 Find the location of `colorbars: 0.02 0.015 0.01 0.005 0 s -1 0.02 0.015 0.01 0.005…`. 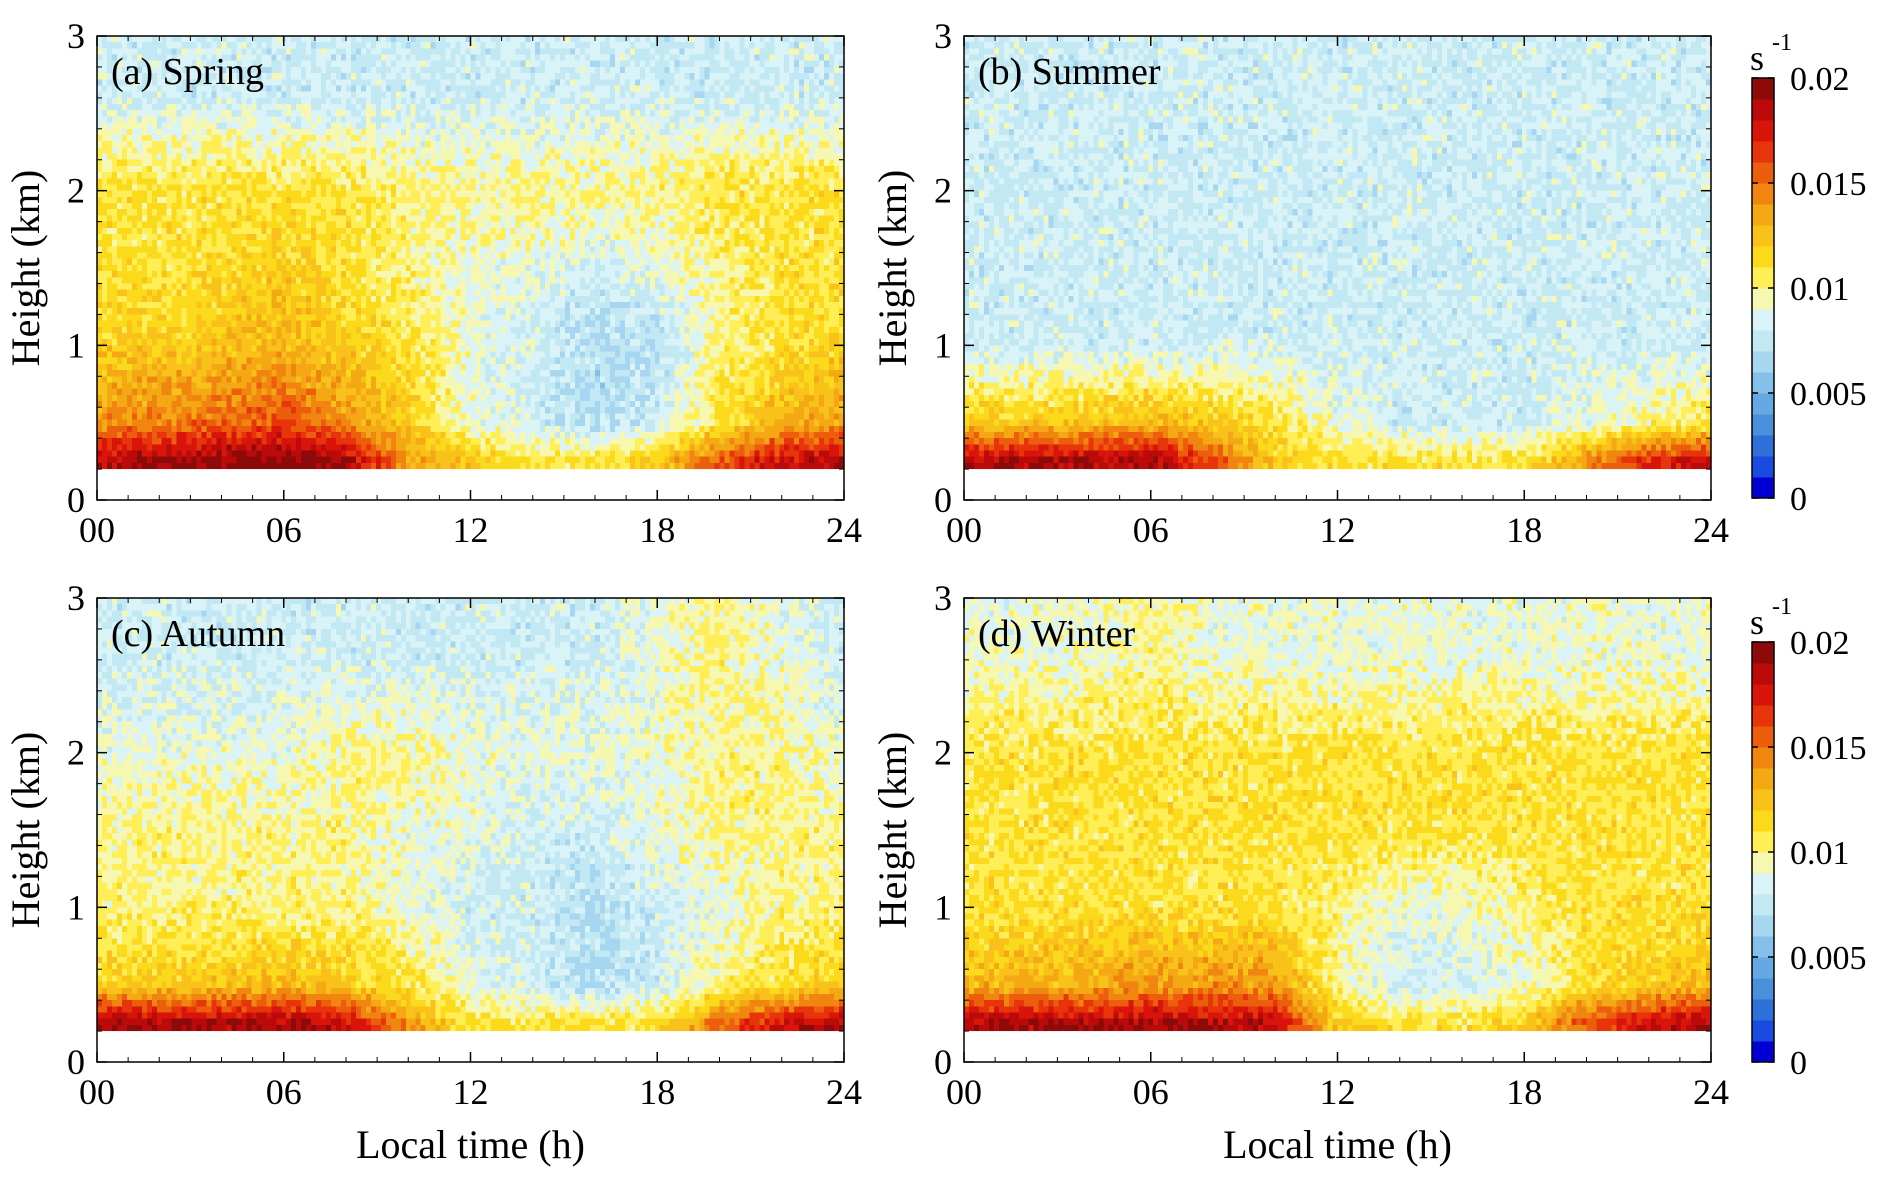

colorbars: 0.02 0.015 0.01 0.005 0 s -1 0.02 0.015 0.01 0.005… is located at coordinates (1808, 556).